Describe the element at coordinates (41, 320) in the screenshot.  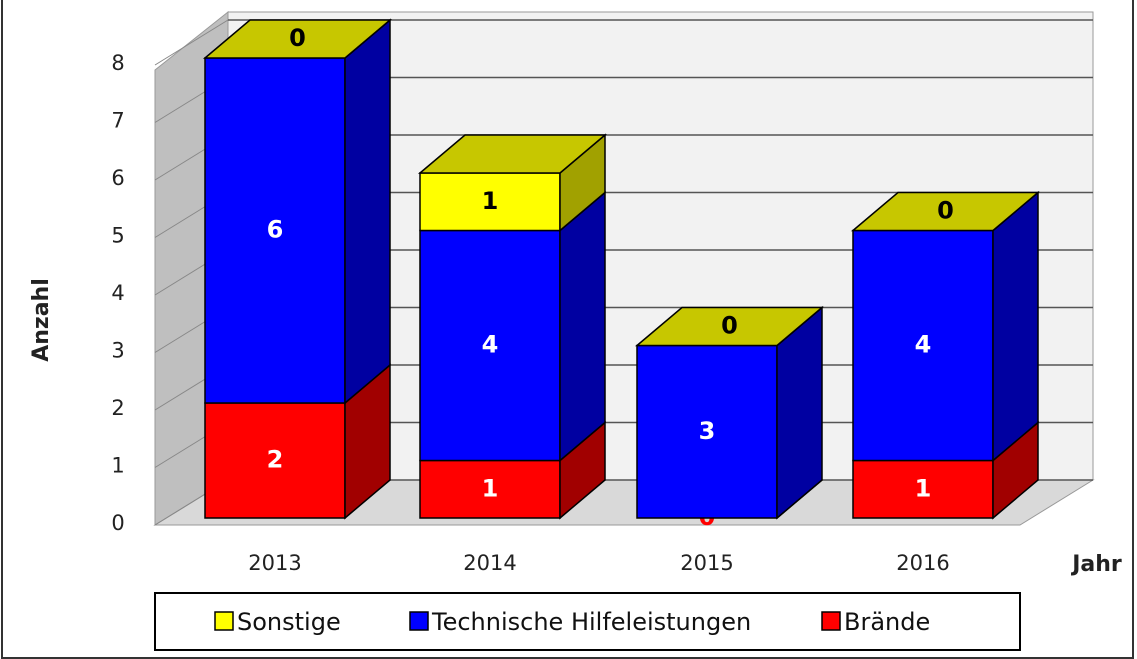
I see `y-axis-label: Anzahl` at that location.